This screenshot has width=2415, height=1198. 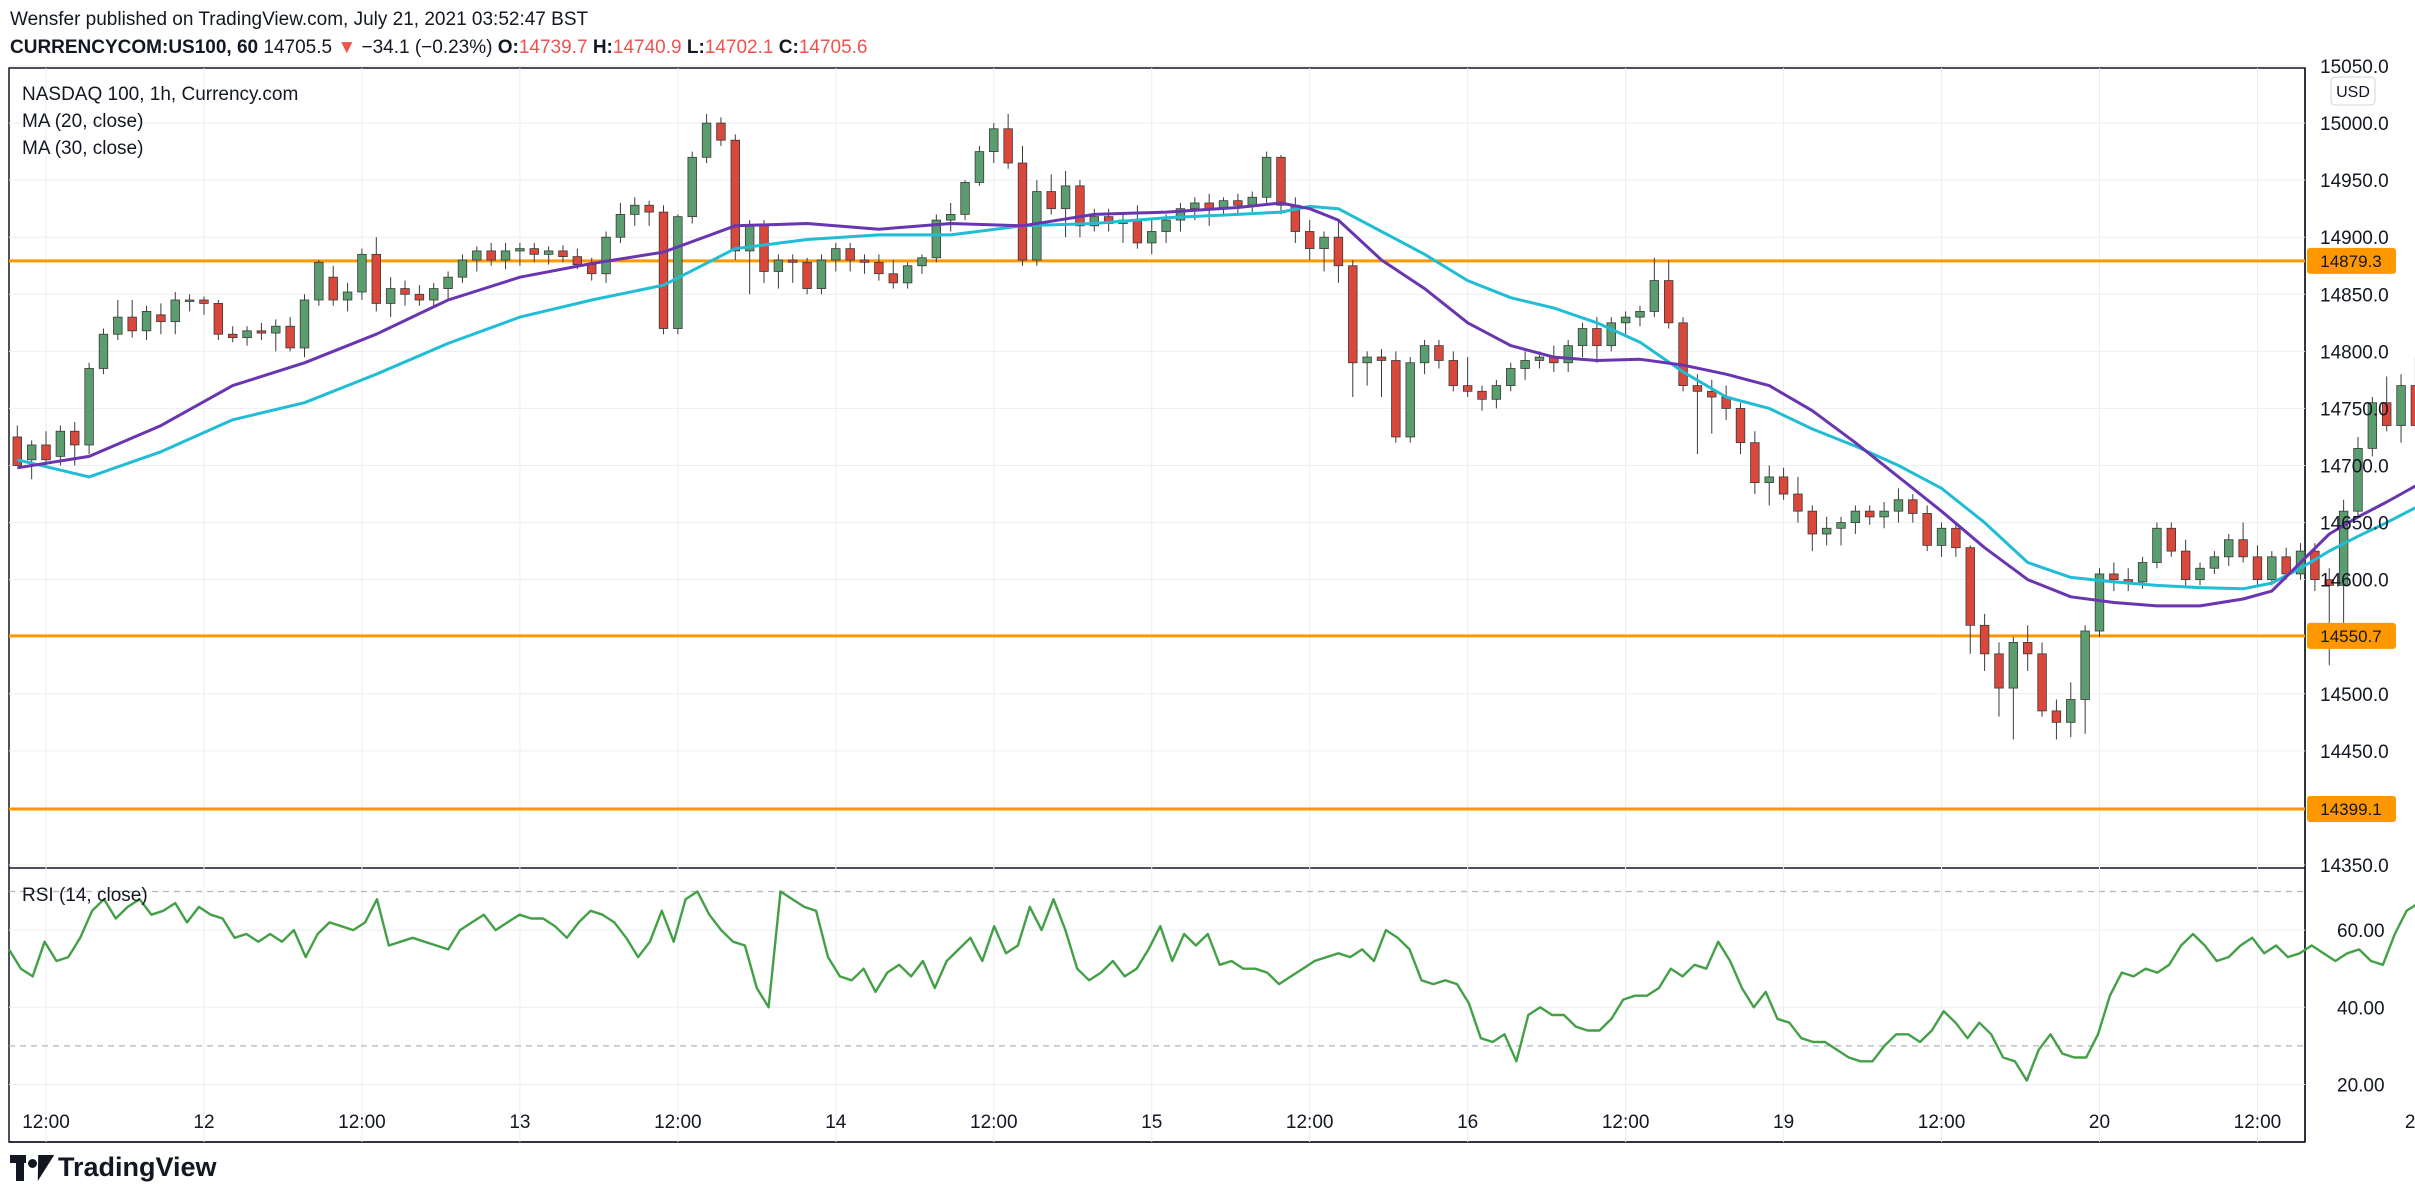 What do you see at coordinates (2361, 931) in the screenshot?
I see `rsi-tick-label: 60.00` at bounding box center [2361, 931].